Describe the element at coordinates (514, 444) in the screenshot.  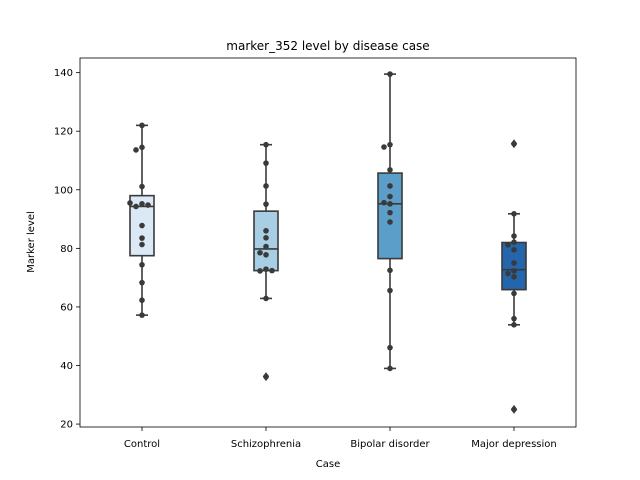
I see `x-tick-label: Major depression` at that location.